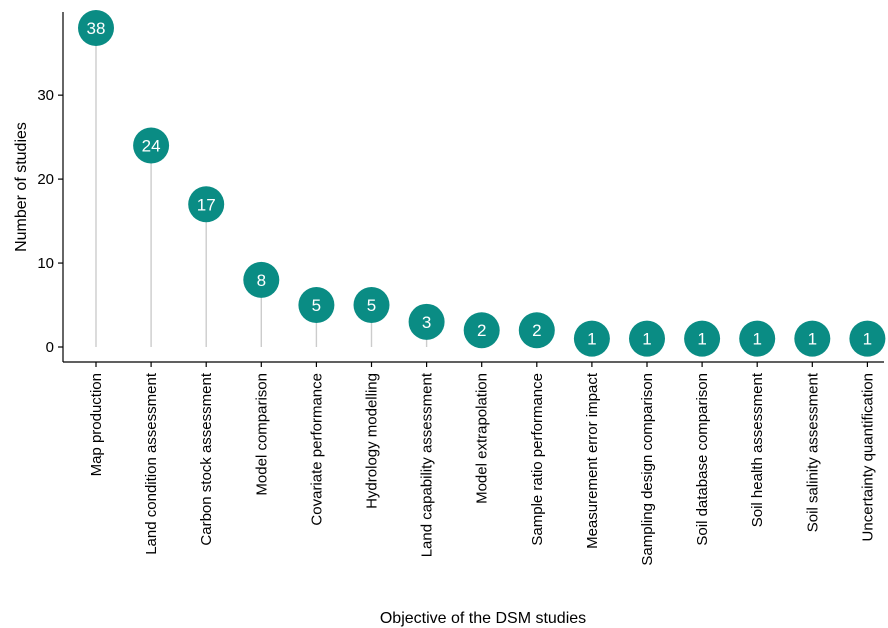 The height and width of the screenshot is (628, 888). What do you see at coordinates (372, 441) in the screenshot?
I see `x-tick-label: Hydrology modelling` at bounding box center [372, 441].